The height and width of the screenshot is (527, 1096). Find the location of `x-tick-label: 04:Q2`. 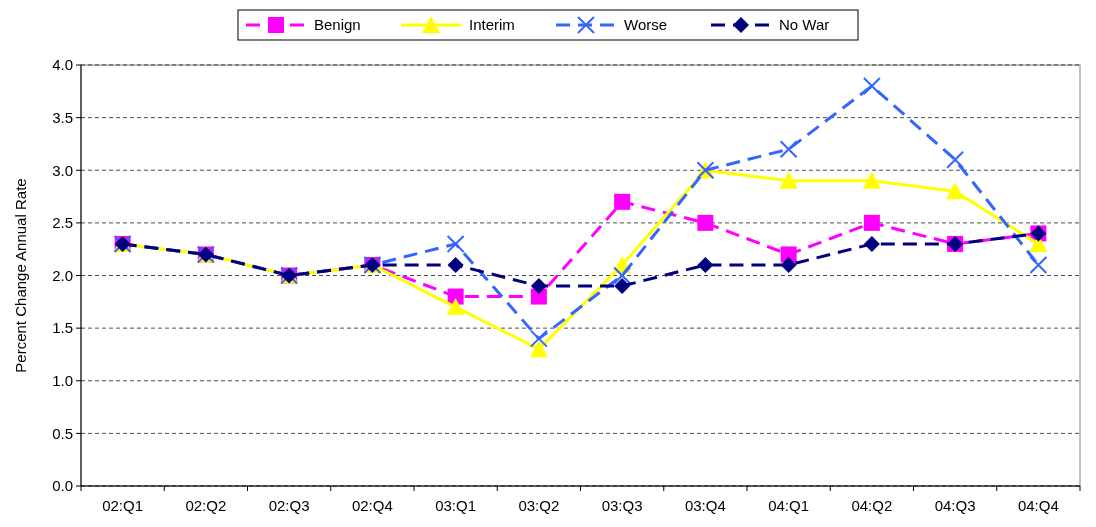

x-tick-label: 04:Q2 is located at coordinates (872, 505).